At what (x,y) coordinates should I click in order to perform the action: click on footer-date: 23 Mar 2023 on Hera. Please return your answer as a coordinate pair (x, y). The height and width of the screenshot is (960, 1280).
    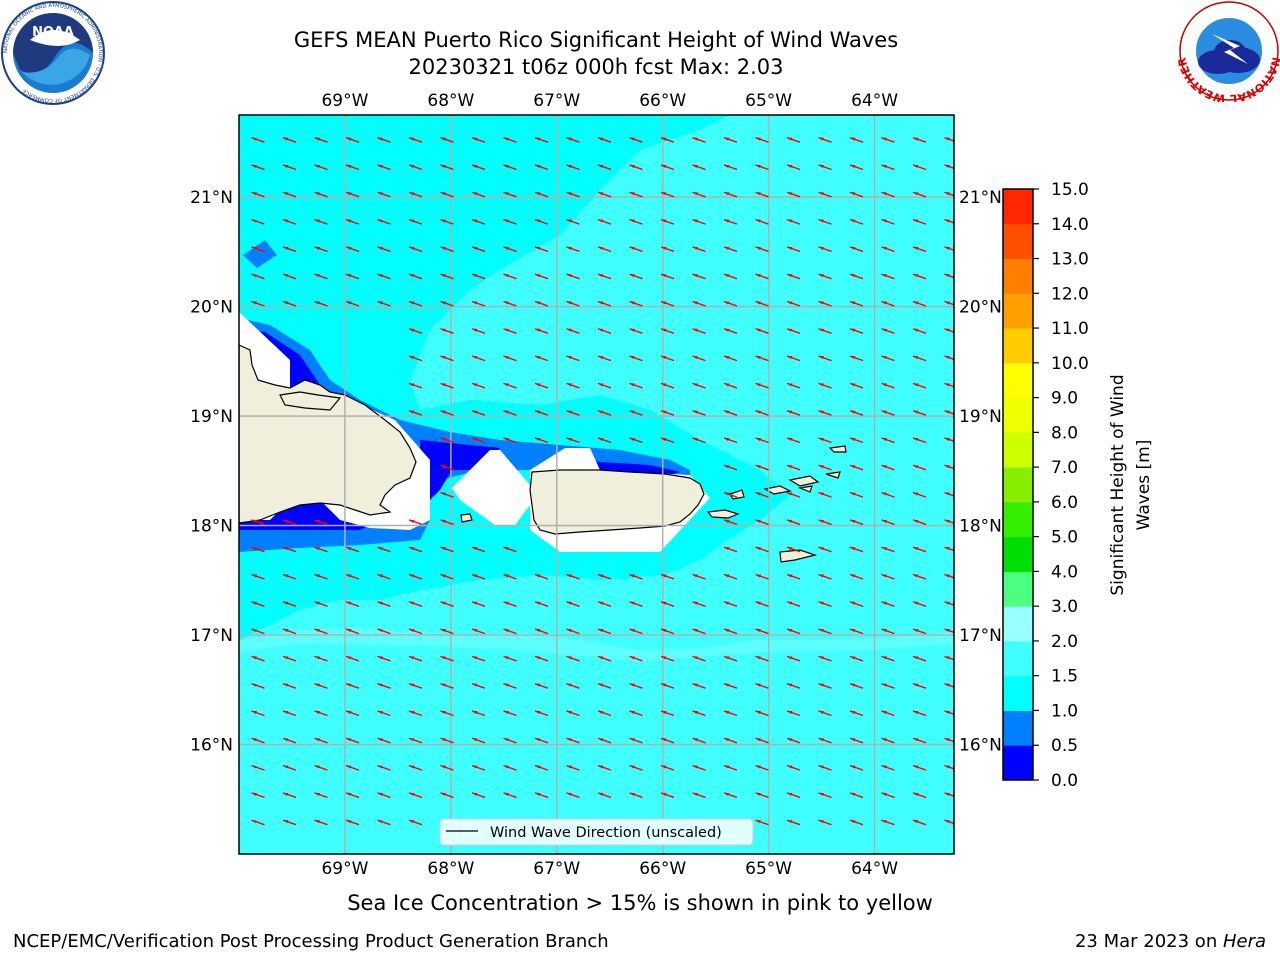
    Looking at the image, I should click on (1170, 941).